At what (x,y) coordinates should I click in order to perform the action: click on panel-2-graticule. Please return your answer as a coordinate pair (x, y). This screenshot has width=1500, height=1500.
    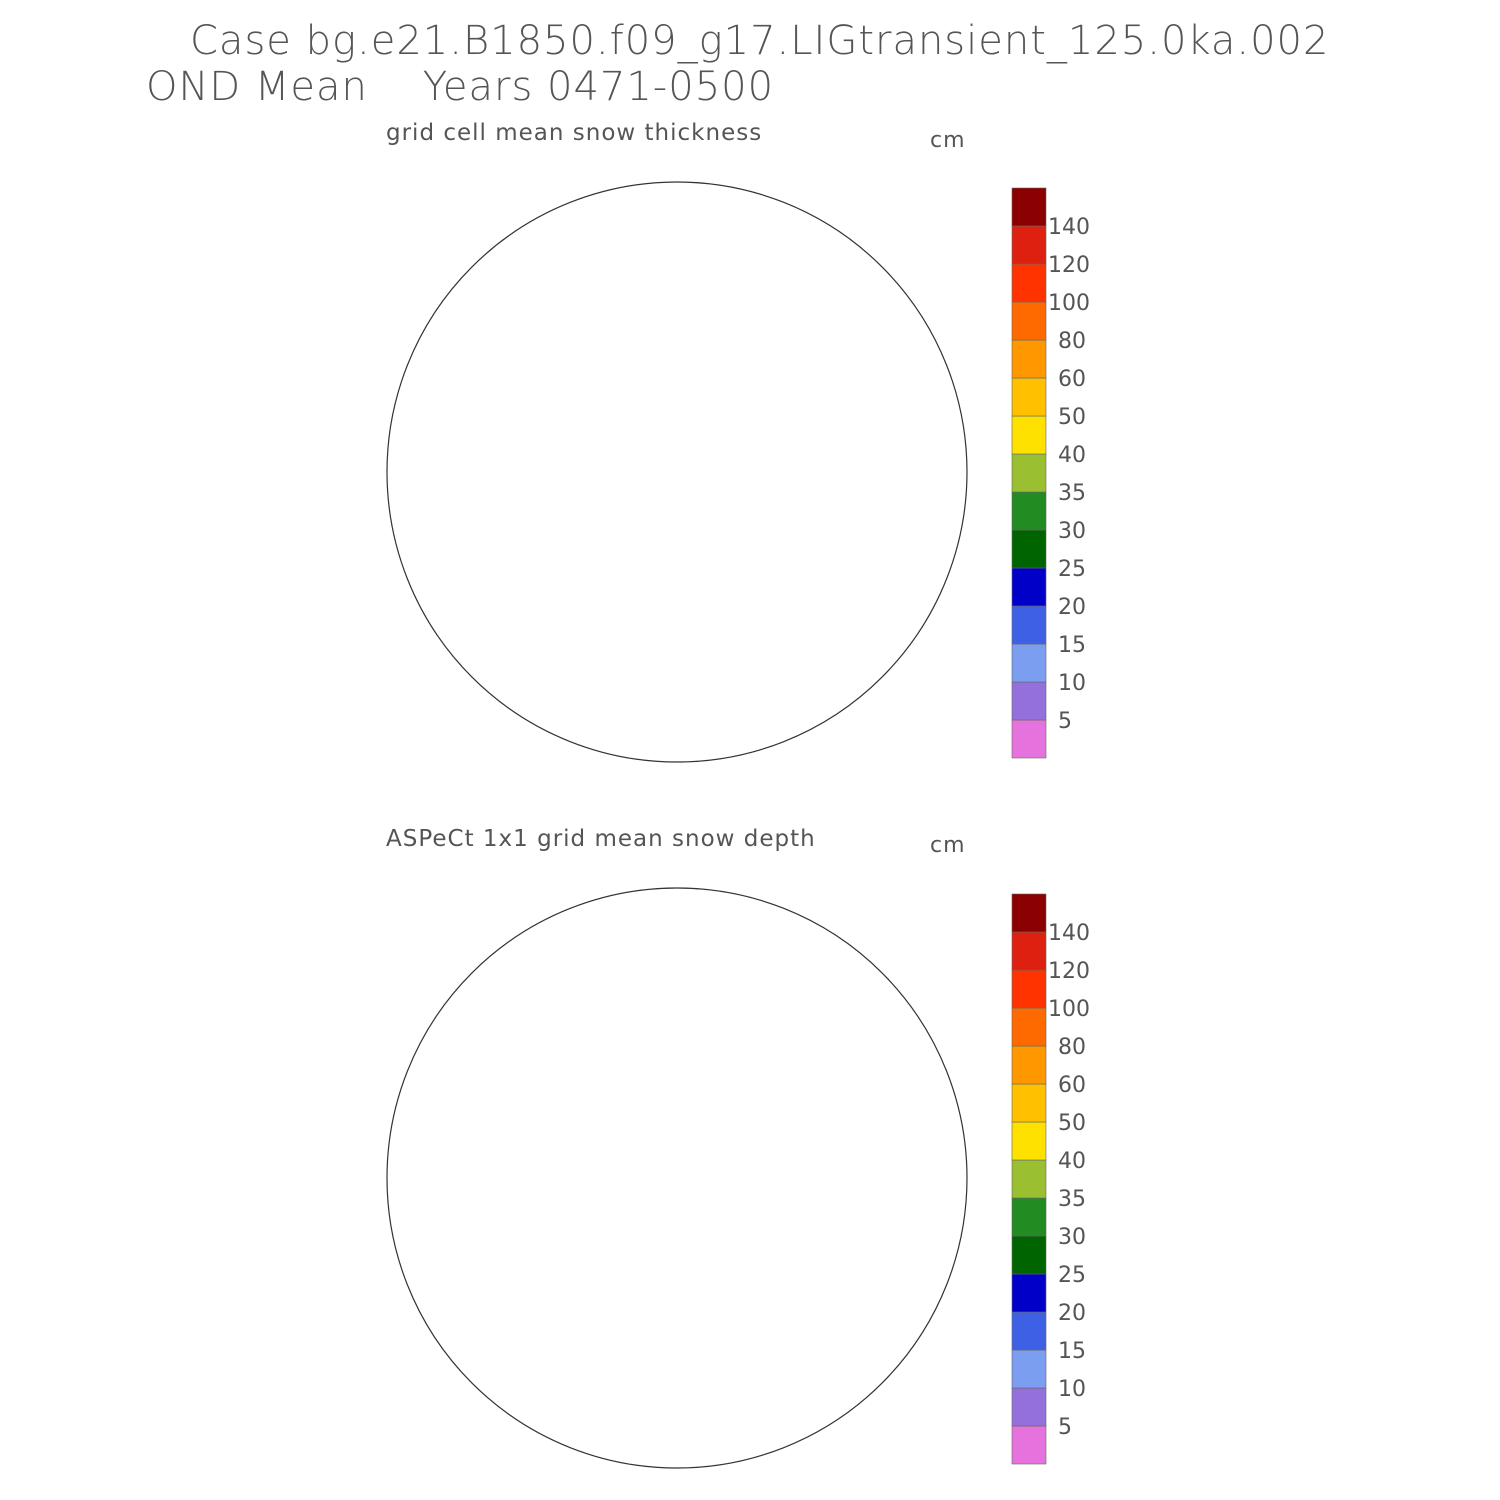
    Looking at the image, I should click on (677, 1178).